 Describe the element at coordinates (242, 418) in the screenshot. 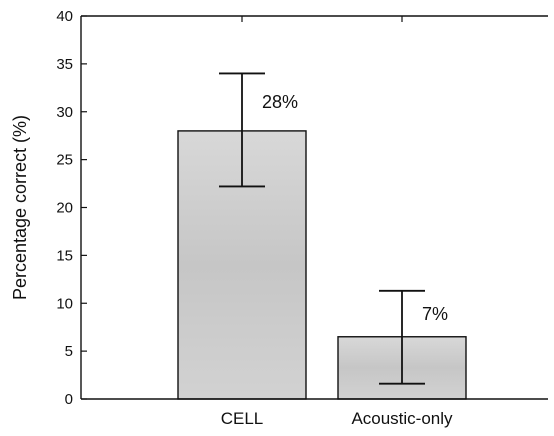

I see `category-label-0: CELL` at that location.